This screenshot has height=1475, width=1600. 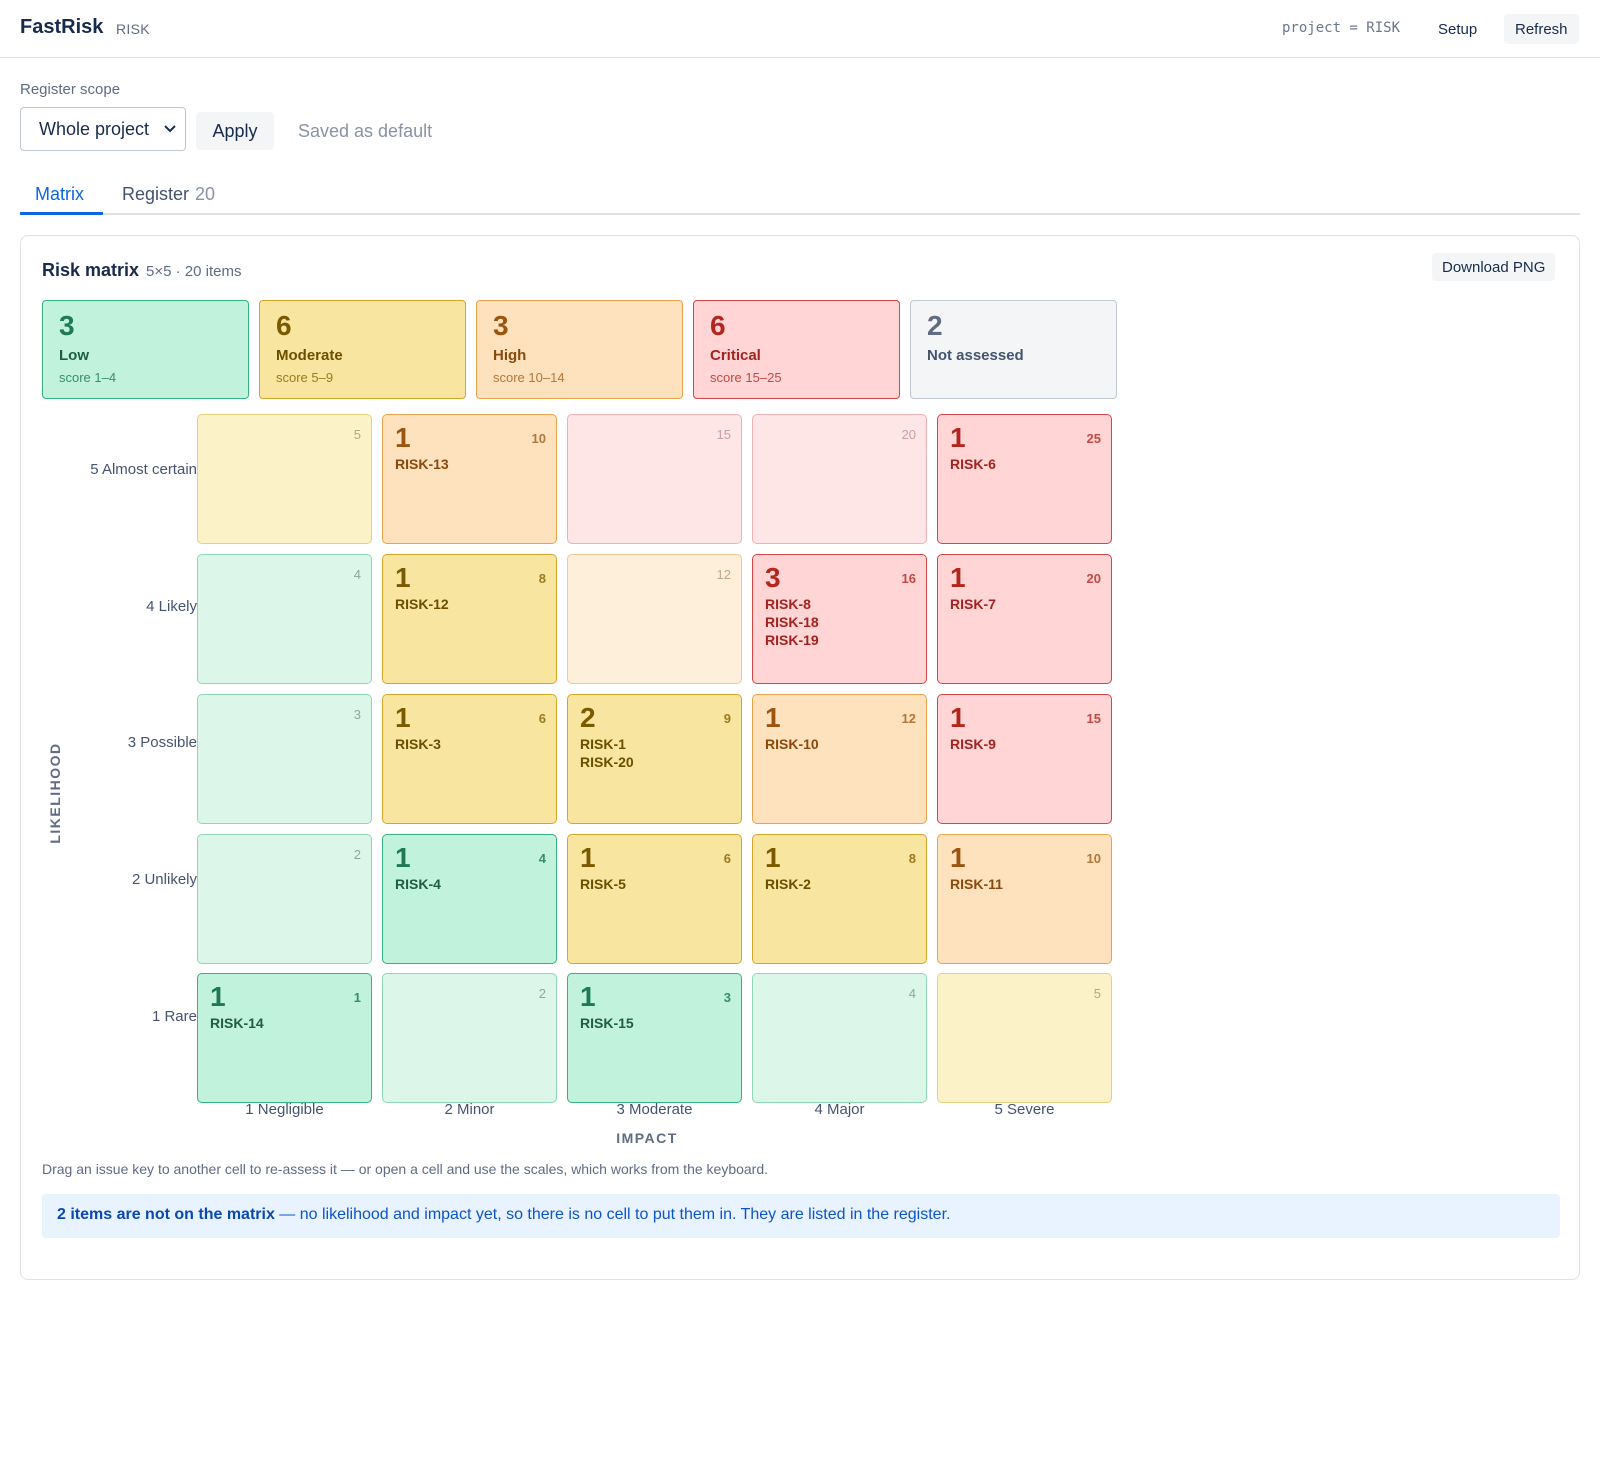 I want to click on issue-key: RISK-6, so click(x=973, y=464).